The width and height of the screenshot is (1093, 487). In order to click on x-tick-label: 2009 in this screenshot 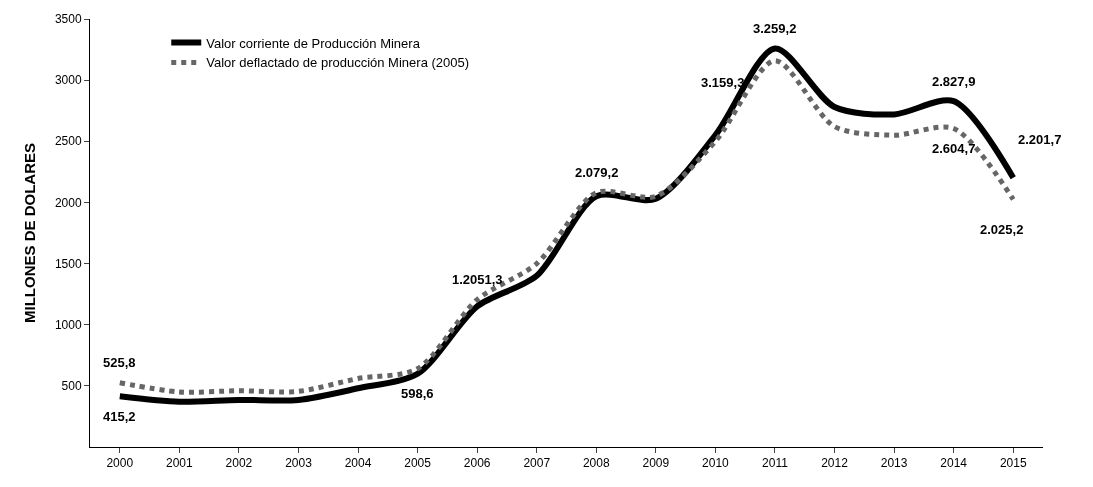, I will do `click(656, 463)`.